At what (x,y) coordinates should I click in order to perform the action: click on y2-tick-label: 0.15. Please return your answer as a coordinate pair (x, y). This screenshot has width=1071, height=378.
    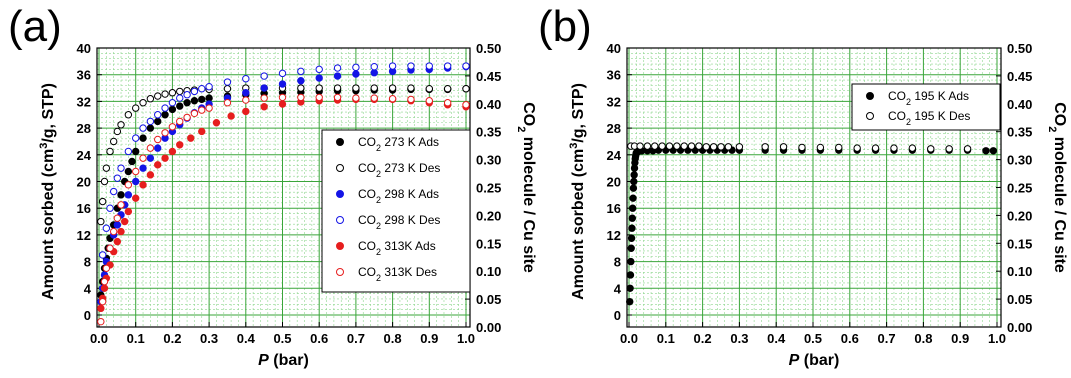
    Looking at the image, I should click on (1019, 243).